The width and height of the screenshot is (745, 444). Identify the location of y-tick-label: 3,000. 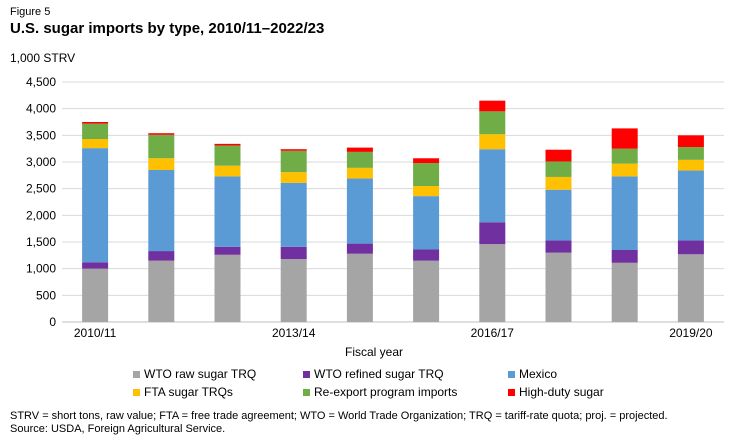
(41, 162).